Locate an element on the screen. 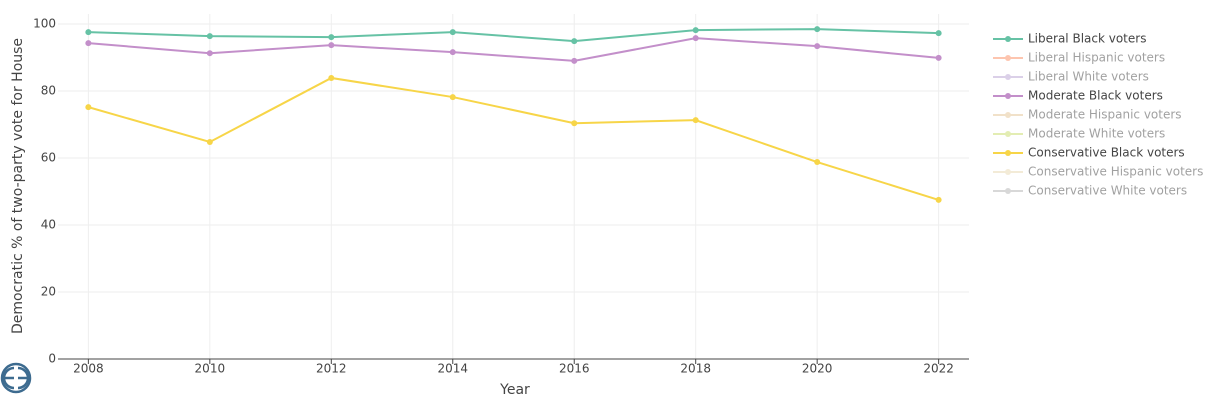  legend-item: Liberal Hispanic voters is located at coordinates (1079, 58).